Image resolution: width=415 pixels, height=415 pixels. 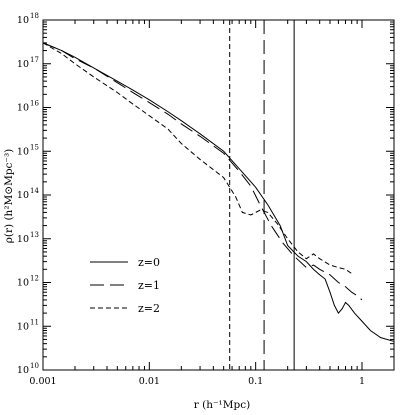 I want to click on y-axis-label: ρ(r) (h²M⊙Mpc⁻³), so click(x=9, y=196).